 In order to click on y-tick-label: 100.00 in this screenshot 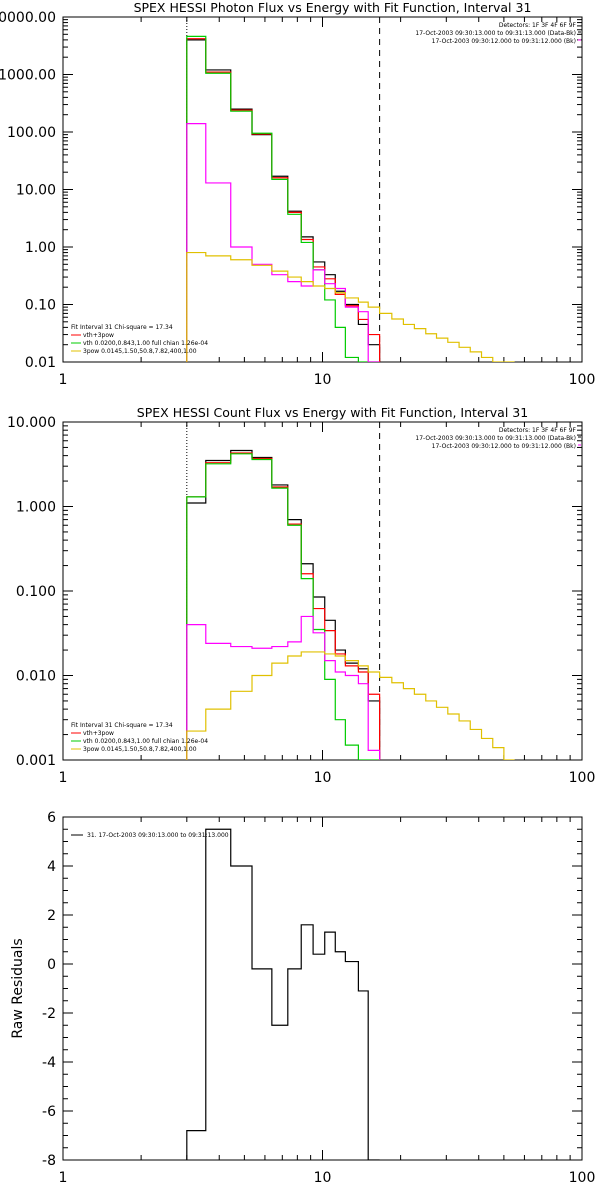, I will do `click(31, 133)`.